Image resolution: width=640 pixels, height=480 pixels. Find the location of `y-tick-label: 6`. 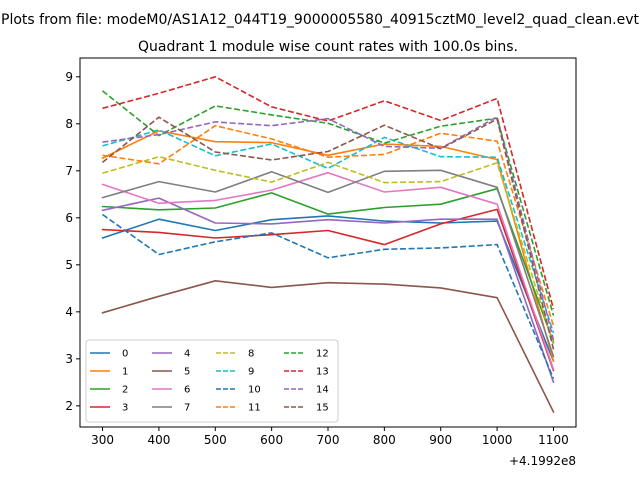

y-tick-label: 6 is located at coordinates (69, 218).